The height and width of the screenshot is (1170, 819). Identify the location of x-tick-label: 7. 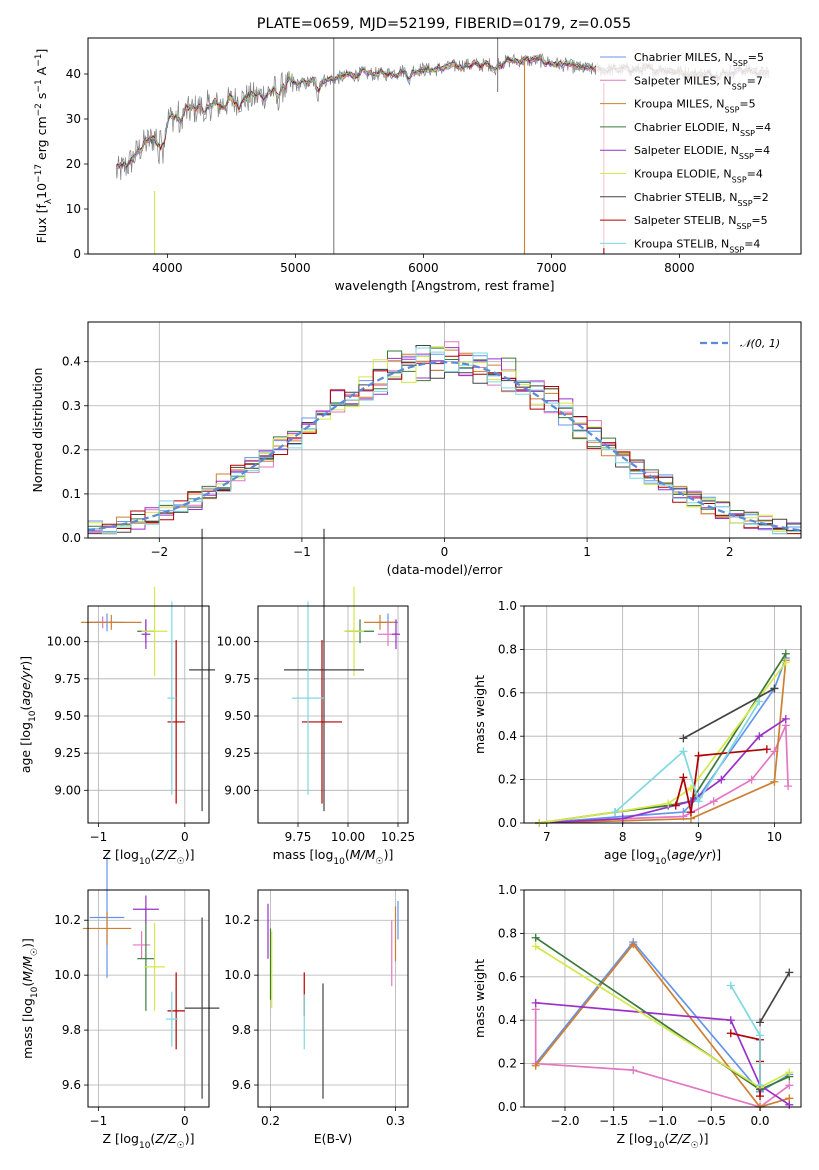
(547, 837).